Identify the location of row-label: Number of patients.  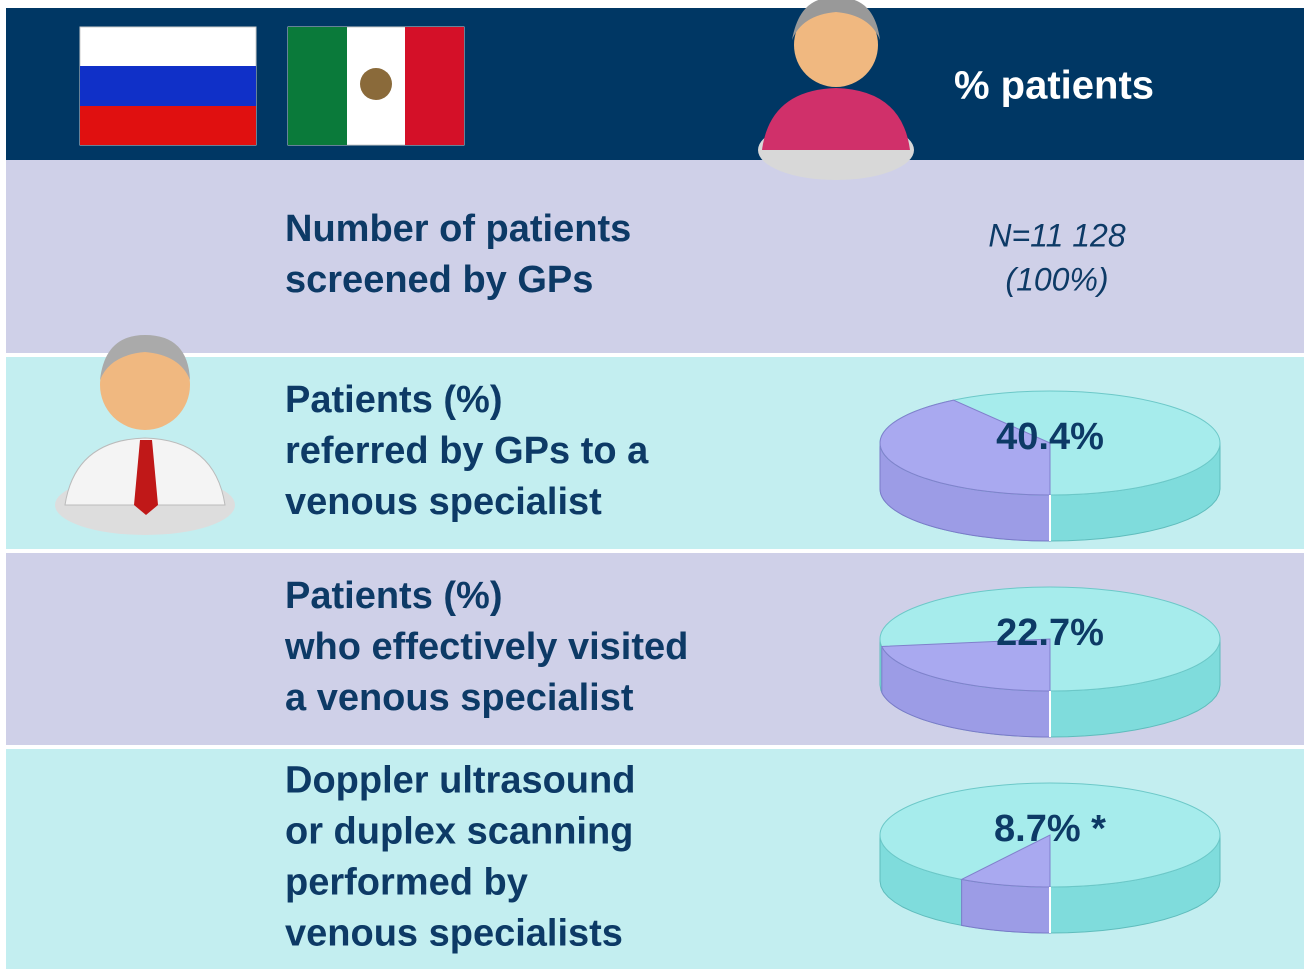
(458, 229).